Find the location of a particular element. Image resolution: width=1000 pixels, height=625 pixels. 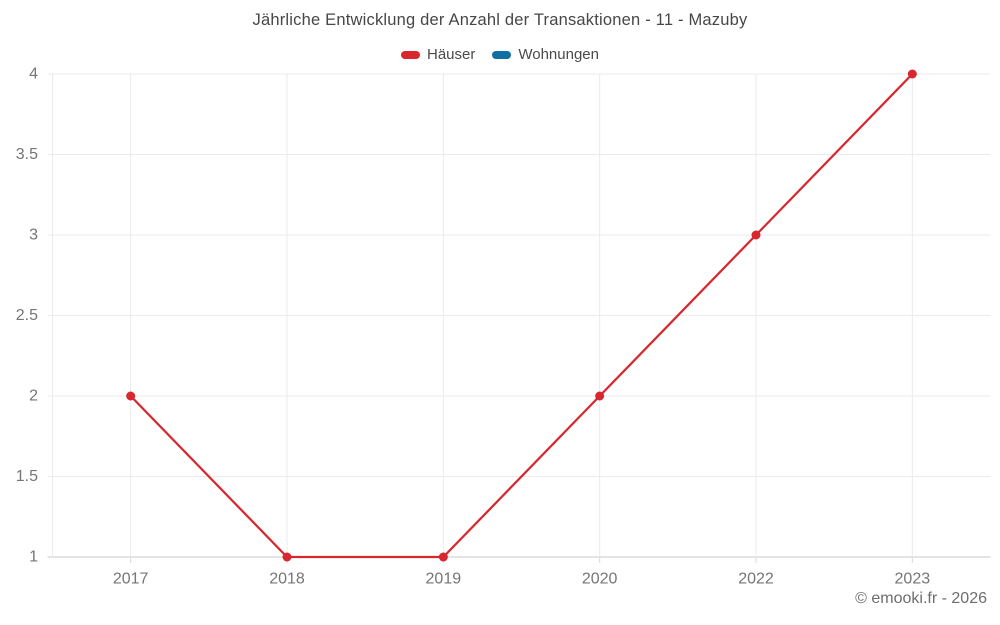

legend-swatch-haeuser-icon is located at coordinates (410, 54).